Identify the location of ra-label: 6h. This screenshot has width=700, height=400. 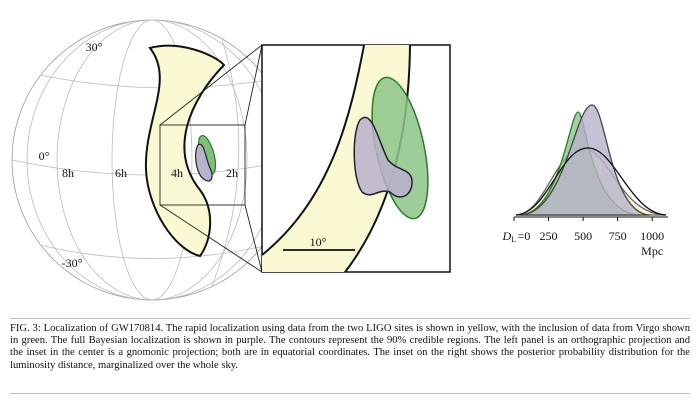
(121, 173).